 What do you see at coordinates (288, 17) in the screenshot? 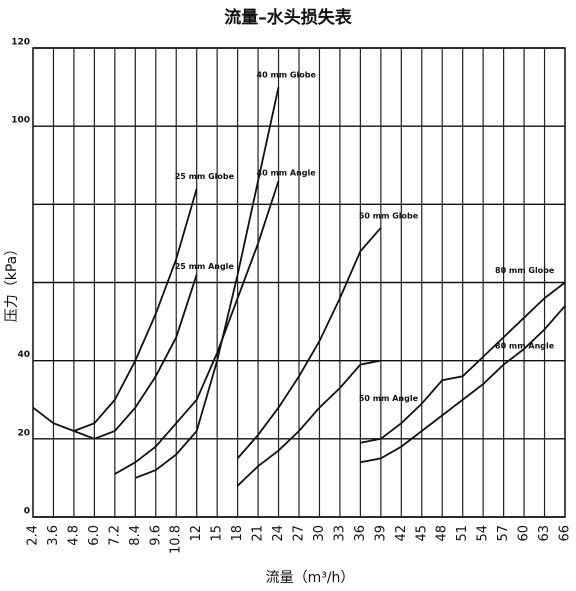
I see `chart-title: 流量–水头损失表` at bounding box center [288, 17].